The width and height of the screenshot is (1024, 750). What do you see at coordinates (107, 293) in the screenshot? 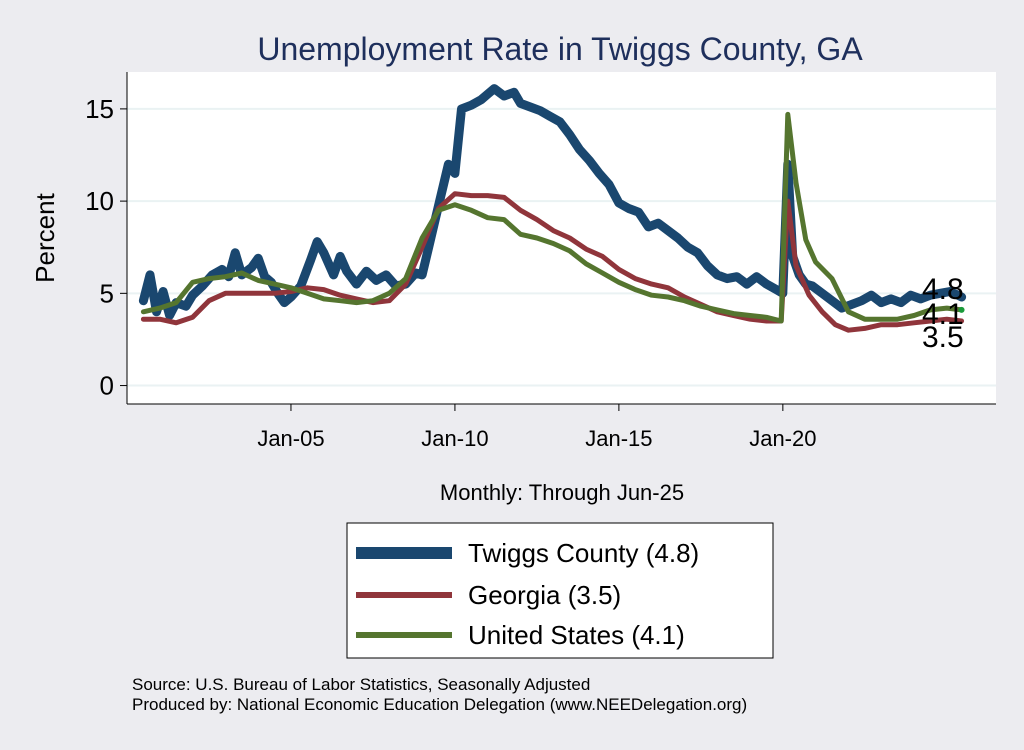
I see `y-tick-label: 5` at bounding box center [107, 293].